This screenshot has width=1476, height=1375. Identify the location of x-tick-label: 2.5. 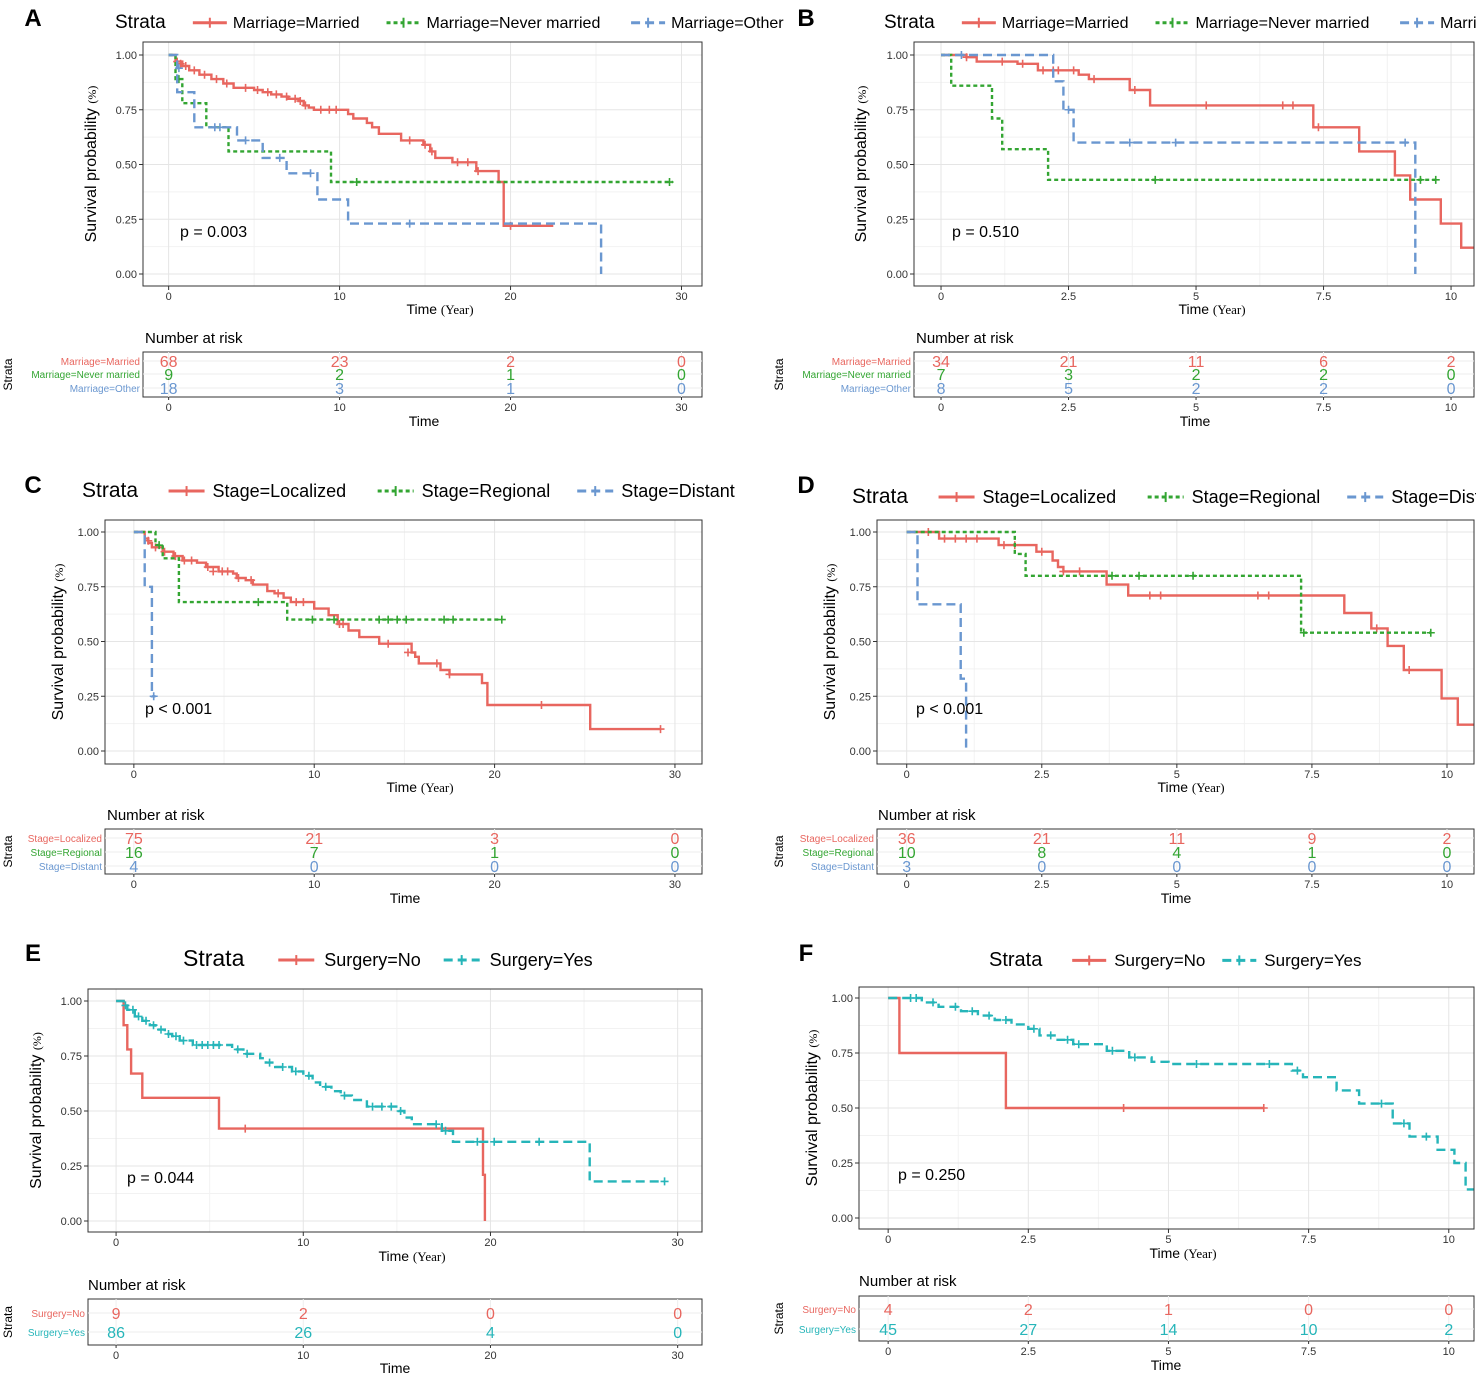
(1028, 1240).